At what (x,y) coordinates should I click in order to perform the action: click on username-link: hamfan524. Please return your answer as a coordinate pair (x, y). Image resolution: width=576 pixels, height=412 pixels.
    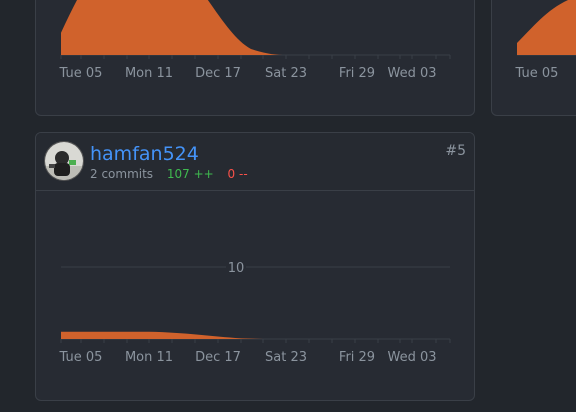
    Looking at the image, I should click on (144, 154).